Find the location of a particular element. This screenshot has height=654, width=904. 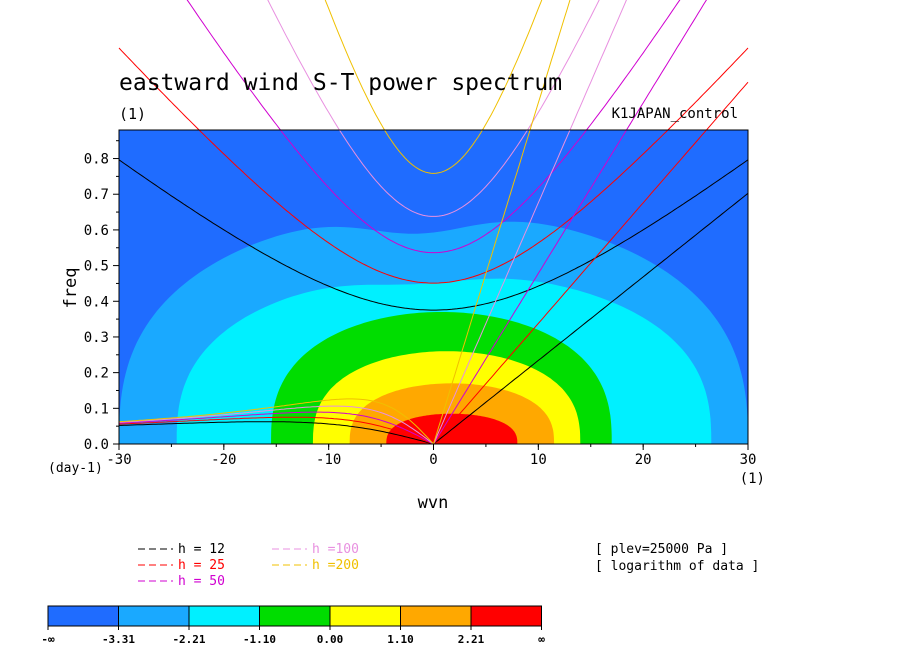

y-tick-label: 0.4 is located at coordinates (96, 302).